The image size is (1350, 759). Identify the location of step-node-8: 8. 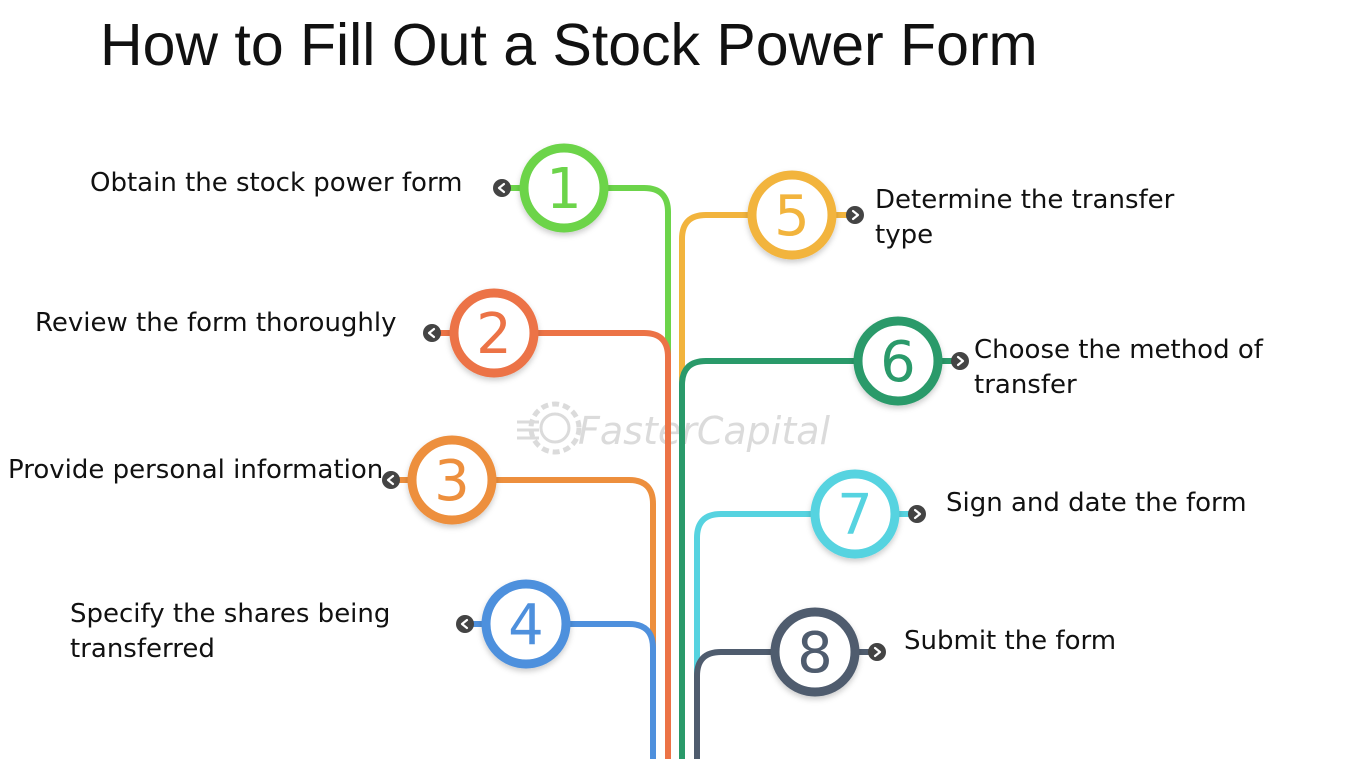
(828, 652).